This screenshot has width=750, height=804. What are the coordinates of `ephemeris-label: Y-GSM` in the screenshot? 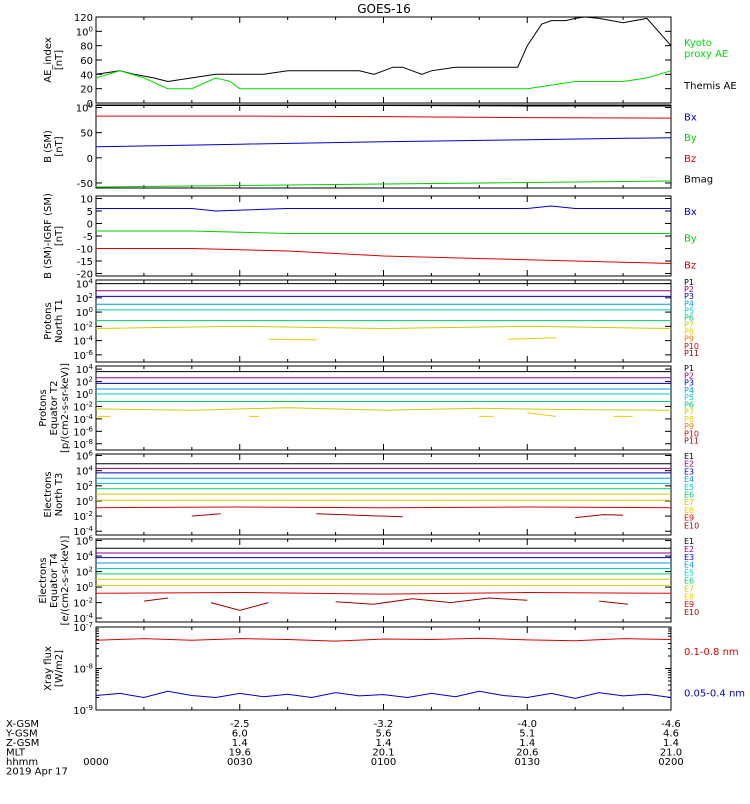 It's located at (21, 734).